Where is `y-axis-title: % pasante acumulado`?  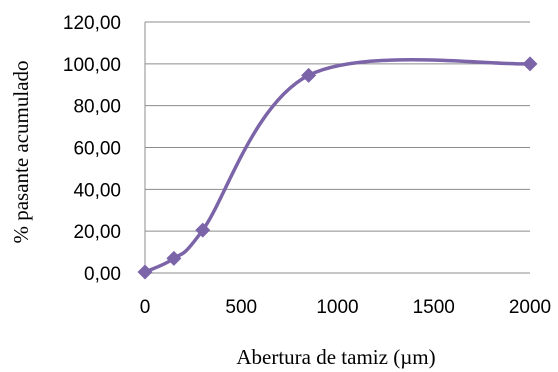 y-axis-title: % pasante acumulado is located at coordinates (21, 151).